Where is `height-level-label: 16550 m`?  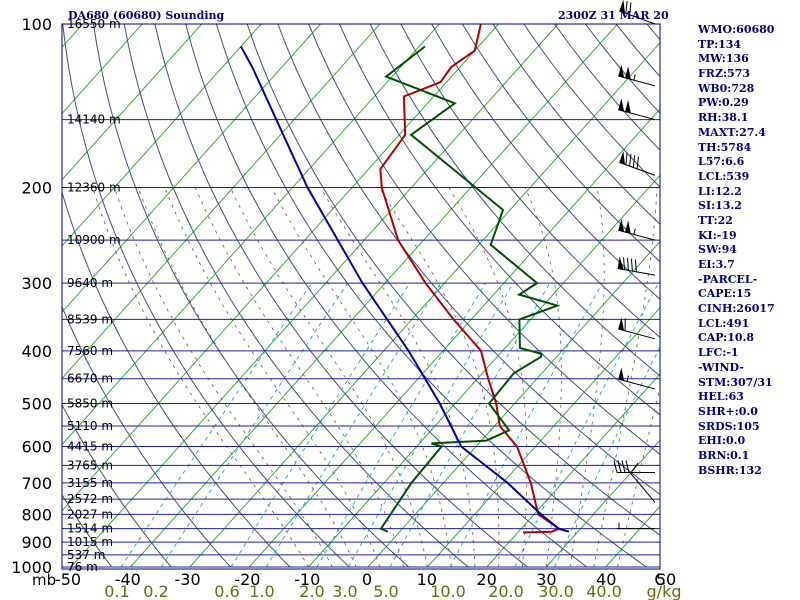
height-level-label: 16550 m is located at coordinates (94, 24).